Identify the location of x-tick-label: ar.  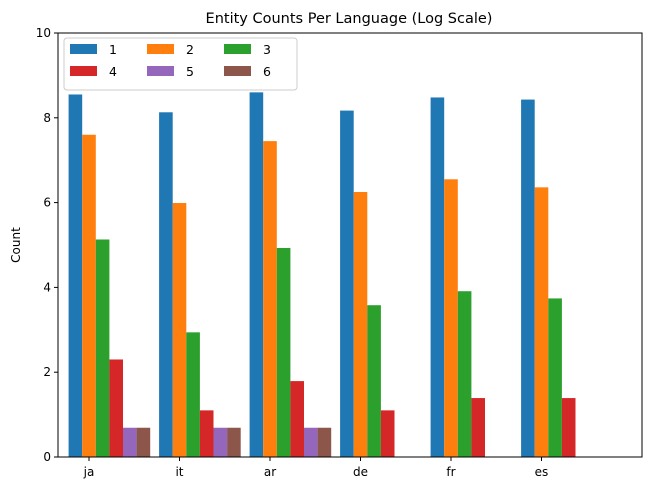
(270, 472).